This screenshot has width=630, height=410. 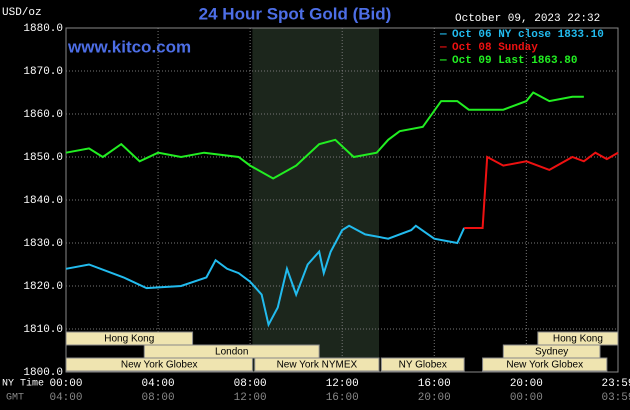 I want to click on y-tick-label: 1870.0, so click(x=43, y=72).